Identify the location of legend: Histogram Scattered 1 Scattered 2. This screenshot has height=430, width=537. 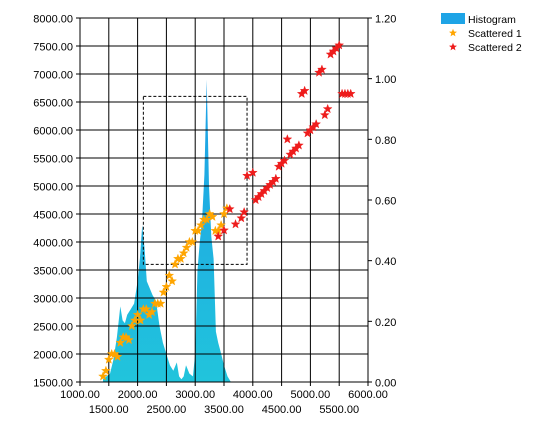
(481, 33).